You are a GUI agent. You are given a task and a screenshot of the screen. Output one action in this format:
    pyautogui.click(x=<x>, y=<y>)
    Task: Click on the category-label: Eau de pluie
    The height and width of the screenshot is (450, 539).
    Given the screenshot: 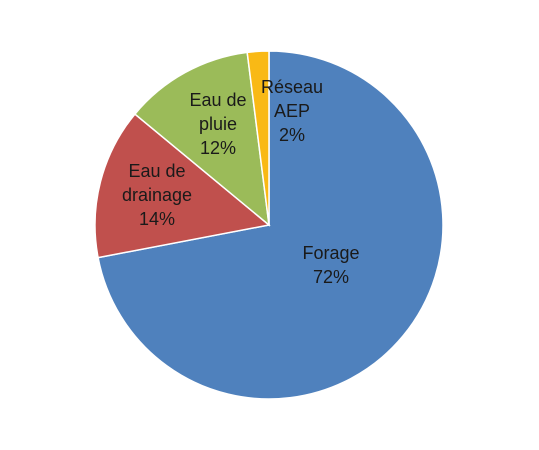 What is the action you would take?
    pyautogui.click(x=218, y=112)
    